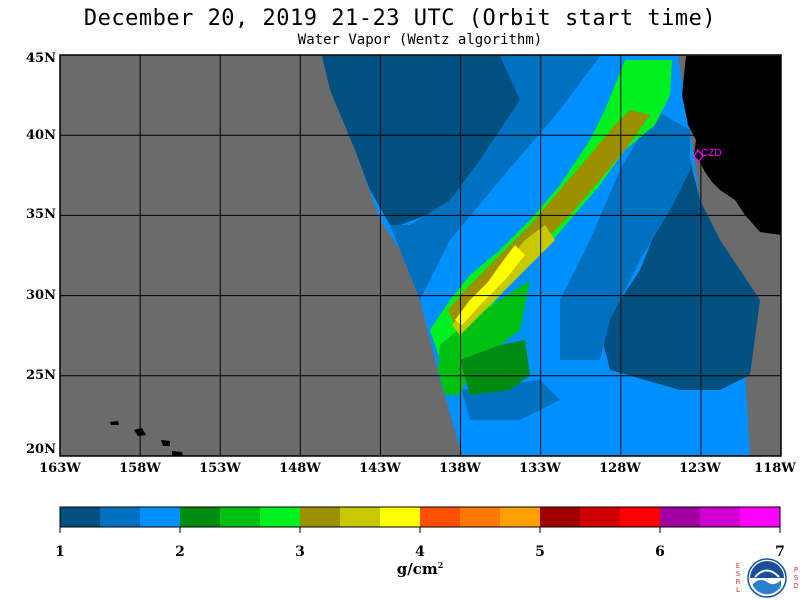 The width and height of the screenshot is (800, 600). Describe the element at coordinates (698, 156) in the screenshot. I see `station-marker-icon` at that location.